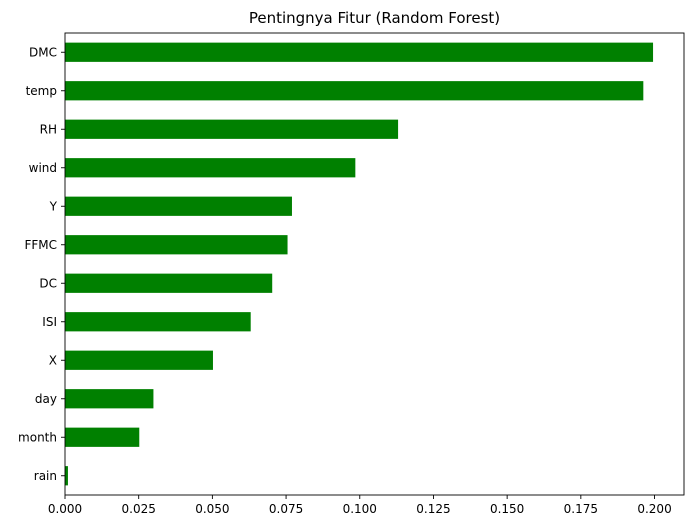 Image resolution: width=694 pixels, height=528 pixels. I want to click on y-tick-label: ISI, so click(49, 322).